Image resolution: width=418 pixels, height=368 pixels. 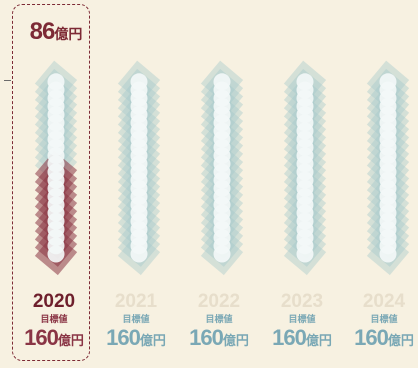 I want to click on actual-value-label: 86億円, so click(x=56, y=32).